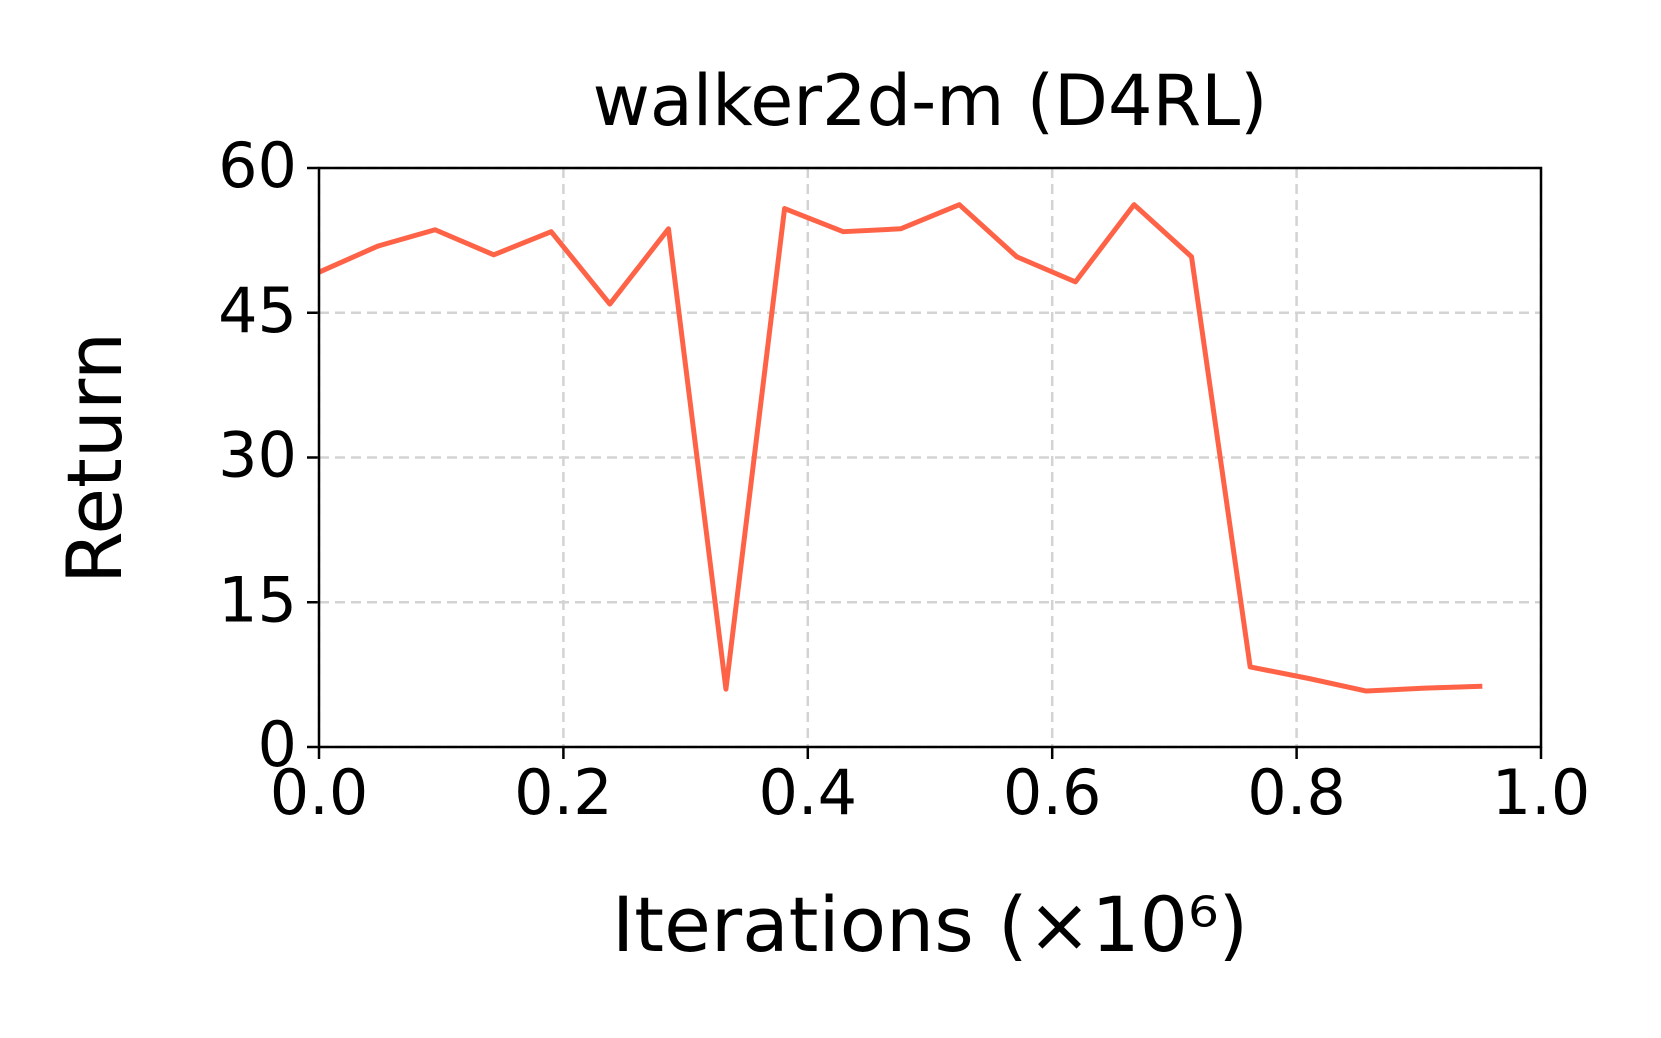  Describe the element at coordinates (319, 792) in the screenshot. I see `x-tick-label: 0.0` at that location.